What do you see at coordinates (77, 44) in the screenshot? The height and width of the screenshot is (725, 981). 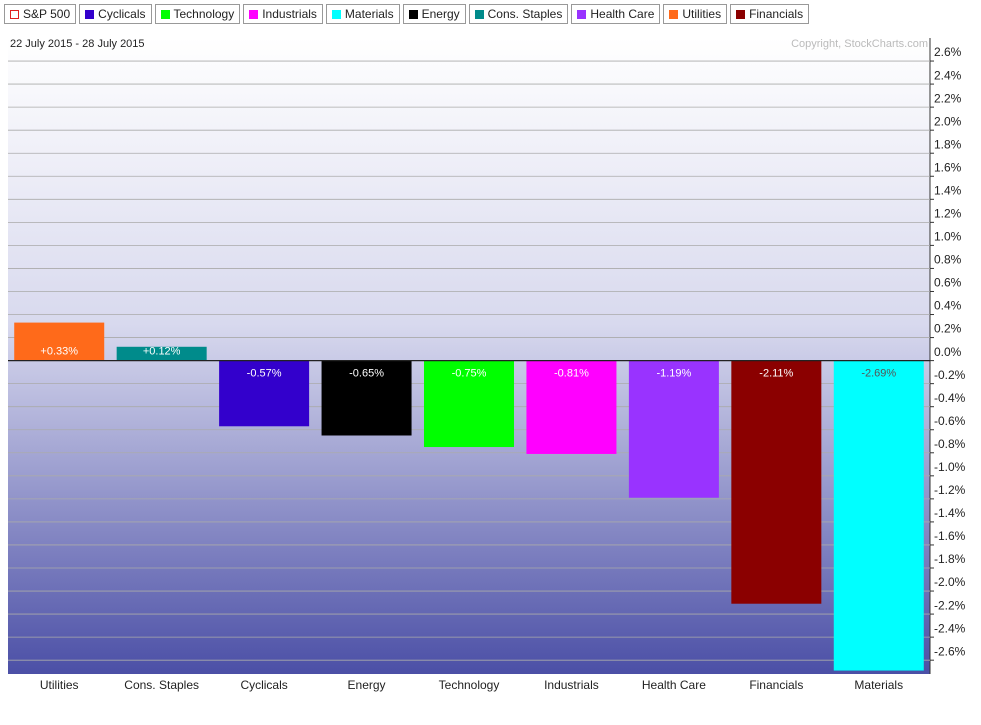 I see `subtitle: 22 July 2015 - 28 July 2015` at bounding box center [77, 44].